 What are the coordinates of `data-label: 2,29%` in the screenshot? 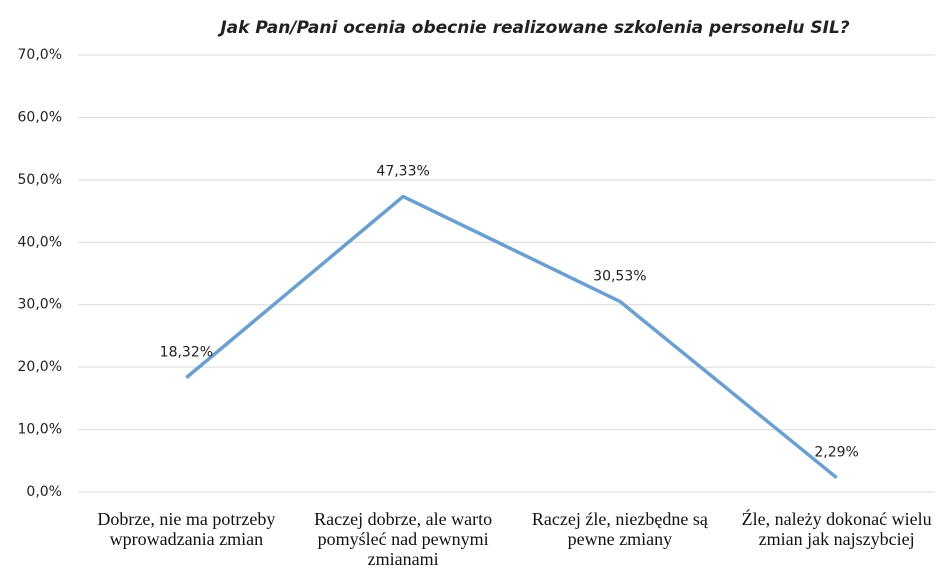 It's located at (836, 453).